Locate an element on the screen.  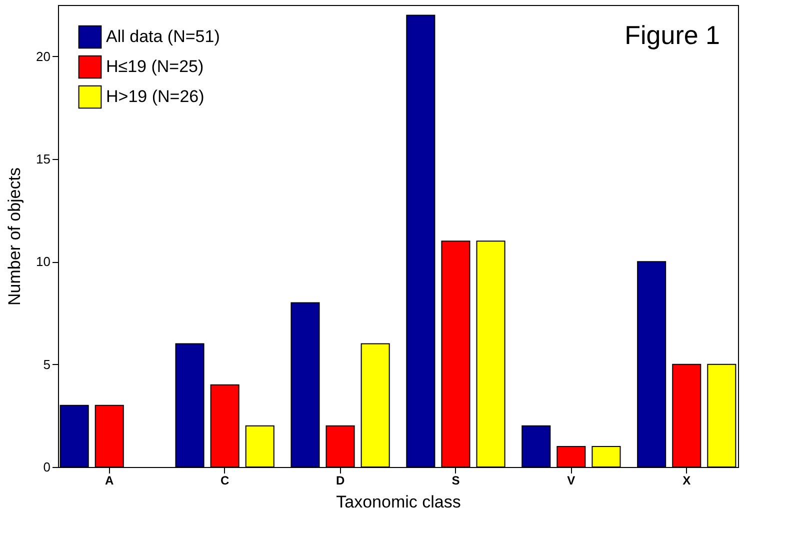
y-tick-label: 15 is located at coordinates (43, 159).